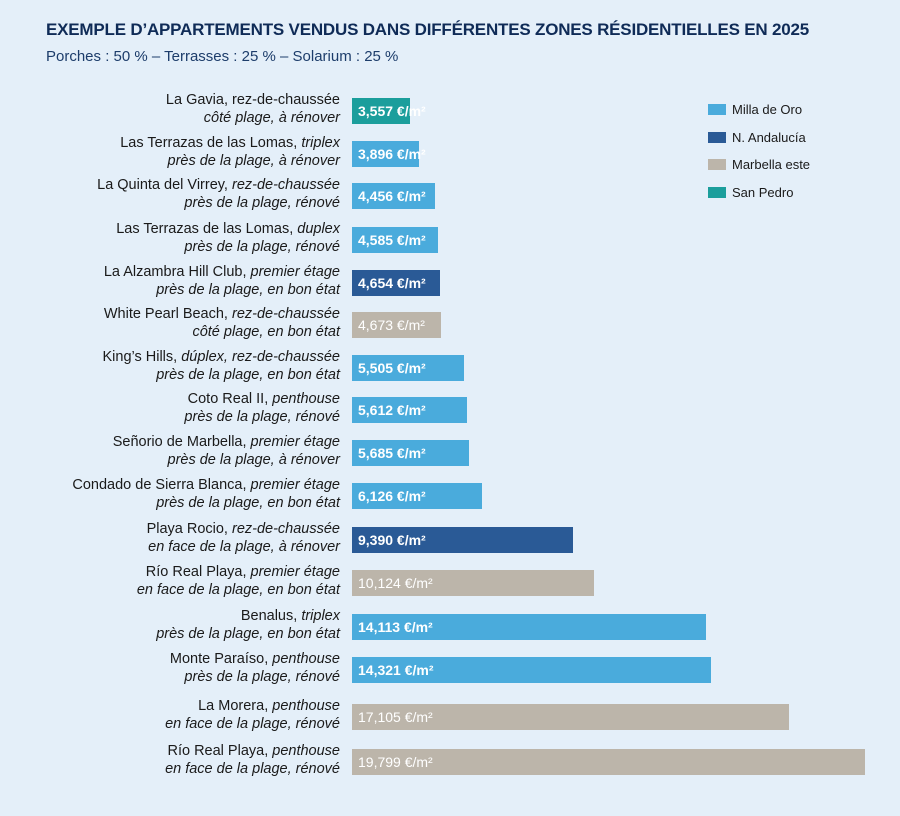 This screenshot has width=900, height=816. What do you see at coordinates (532, 670) in the screenshot?
I see `bar: 14,321 €/m²` at bounding box center [532, 670].